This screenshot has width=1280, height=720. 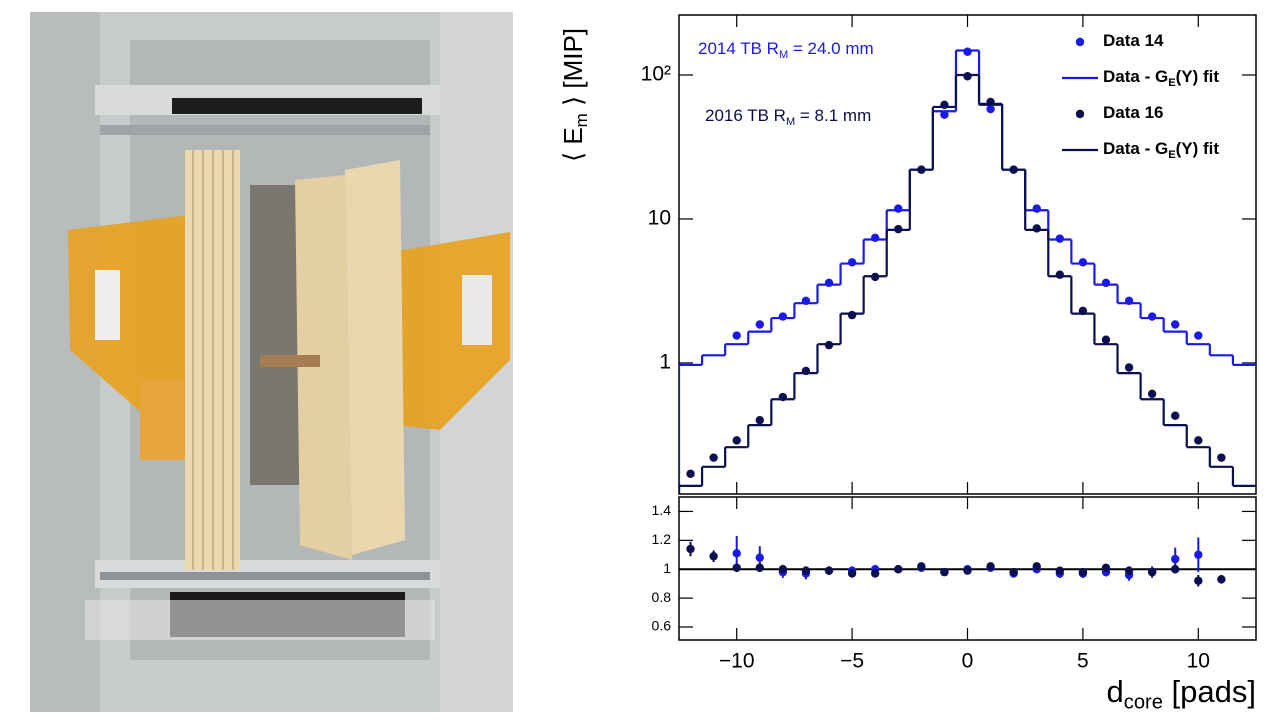 What do you see at coordinates (573, 144) in the screenshot?
I see `text-part: ⟨ E` at bounding box center [573, 144].